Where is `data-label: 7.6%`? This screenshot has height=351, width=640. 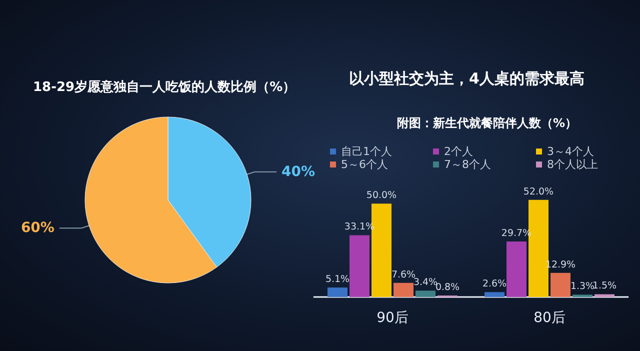
data-label: 7.6% is located at coordinates (403, 274).